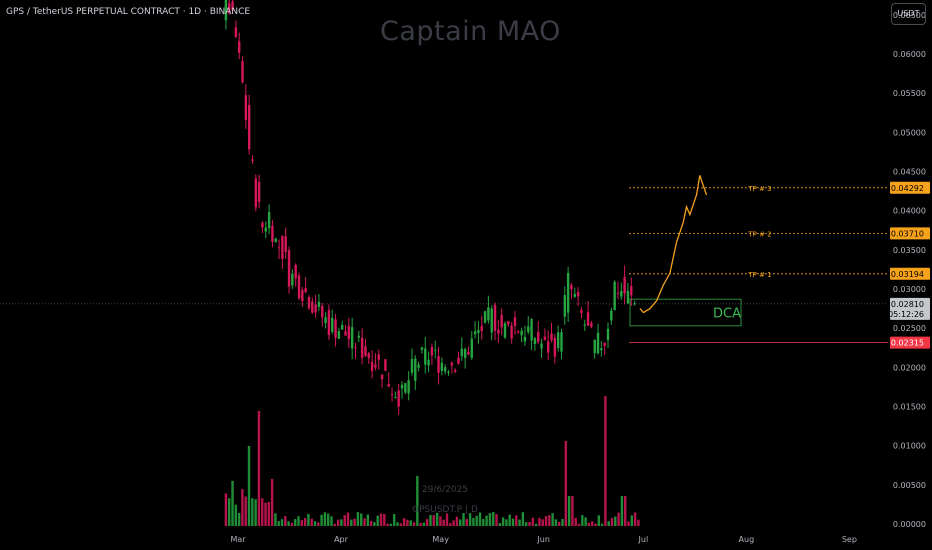 Image resolution: width=932 pixels, height=550 pixels. I want to click on current-price-tag, so click(910, 308).